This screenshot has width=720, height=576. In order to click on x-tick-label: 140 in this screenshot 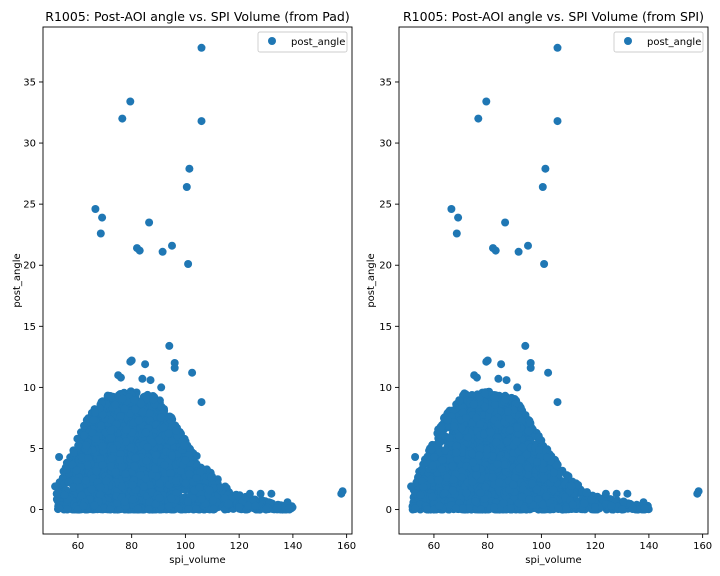, I will do `click(292, 546)`.